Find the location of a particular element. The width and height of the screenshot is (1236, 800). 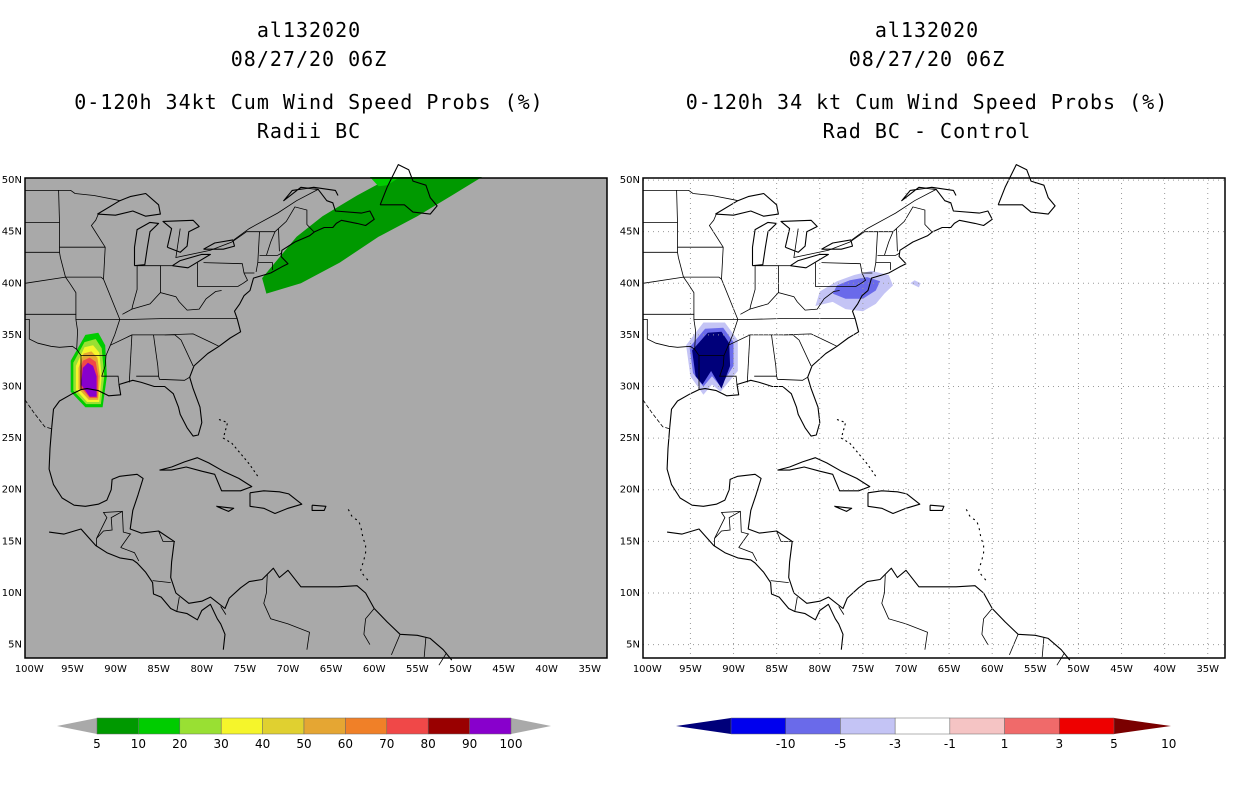

colorbar-label: 40 is located at coordinates (262, 744).